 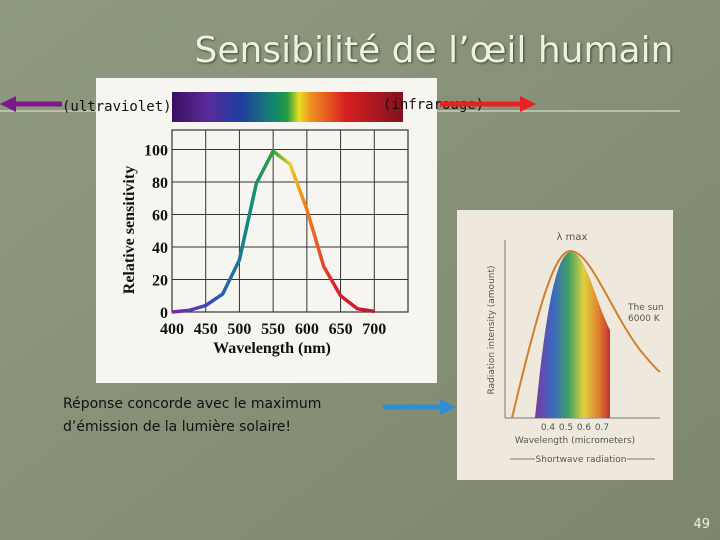 I want to click on sun-band-label: Shortwave radiation, so click(x=581, y=460).